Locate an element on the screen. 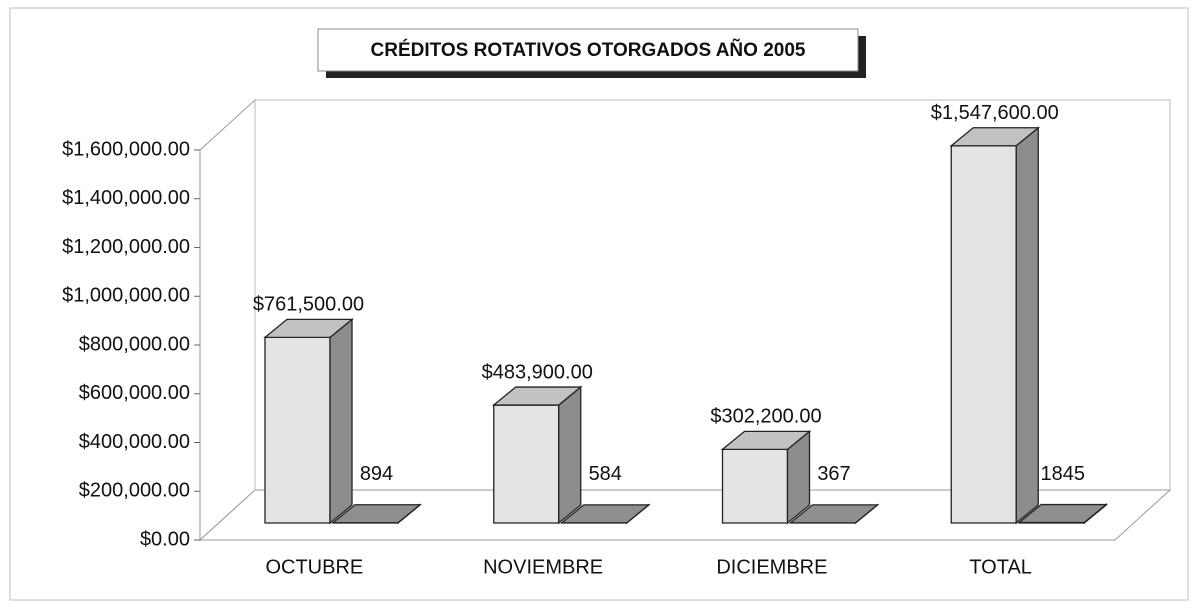  y-tick-label: $1,600,000.00 is located at coordinates (126, 149).